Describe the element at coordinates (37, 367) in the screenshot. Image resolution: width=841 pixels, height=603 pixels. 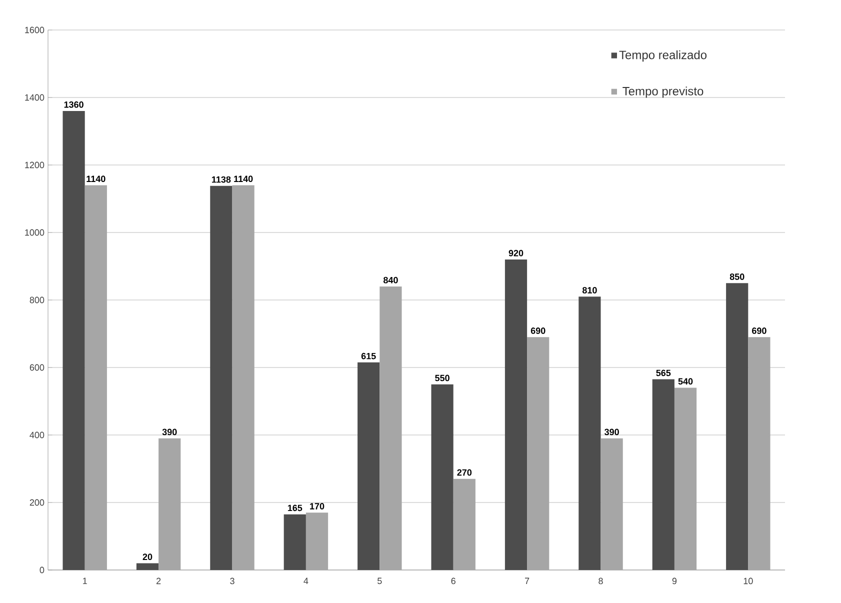
I see `y-tick-label: 600` at that location.